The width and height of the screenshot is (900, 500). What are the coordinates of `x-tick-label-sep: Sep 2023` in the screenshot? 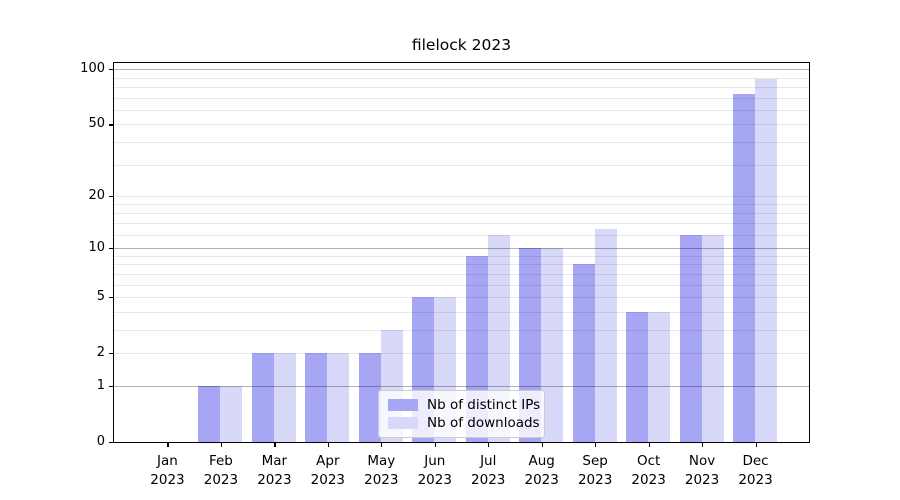 It's located at (595, 470).